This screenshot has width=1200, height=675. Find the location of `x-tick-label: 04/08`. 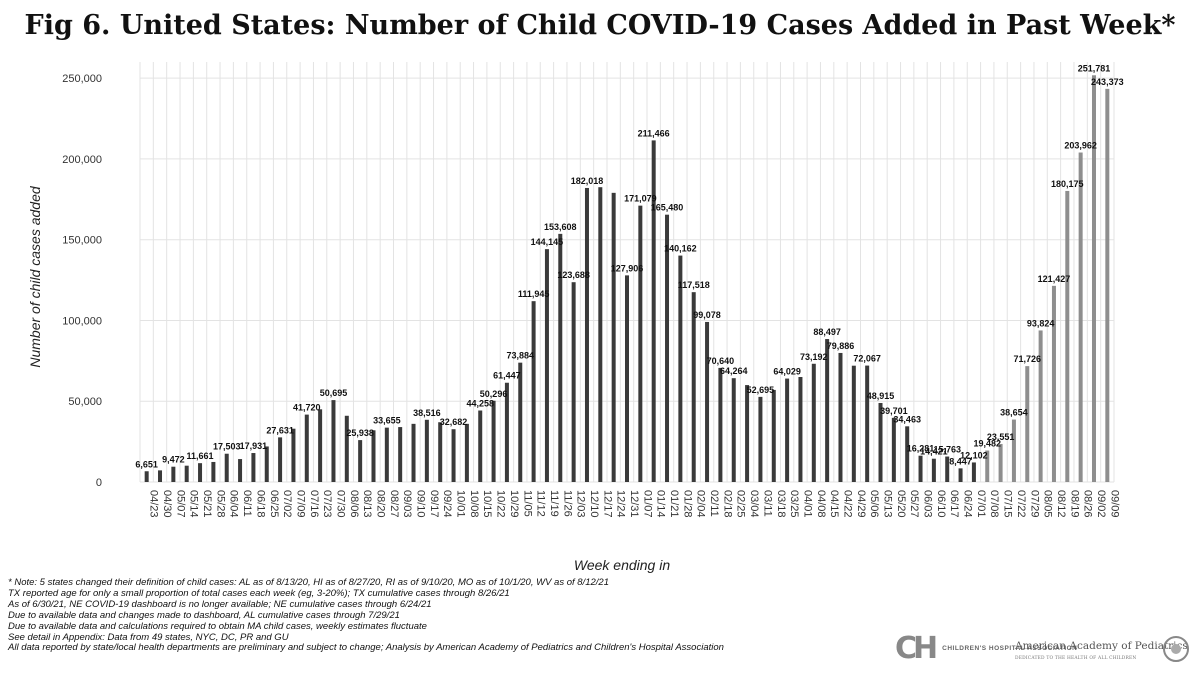

x-tick-label: 04/08 is located at coordinates (821, 504).